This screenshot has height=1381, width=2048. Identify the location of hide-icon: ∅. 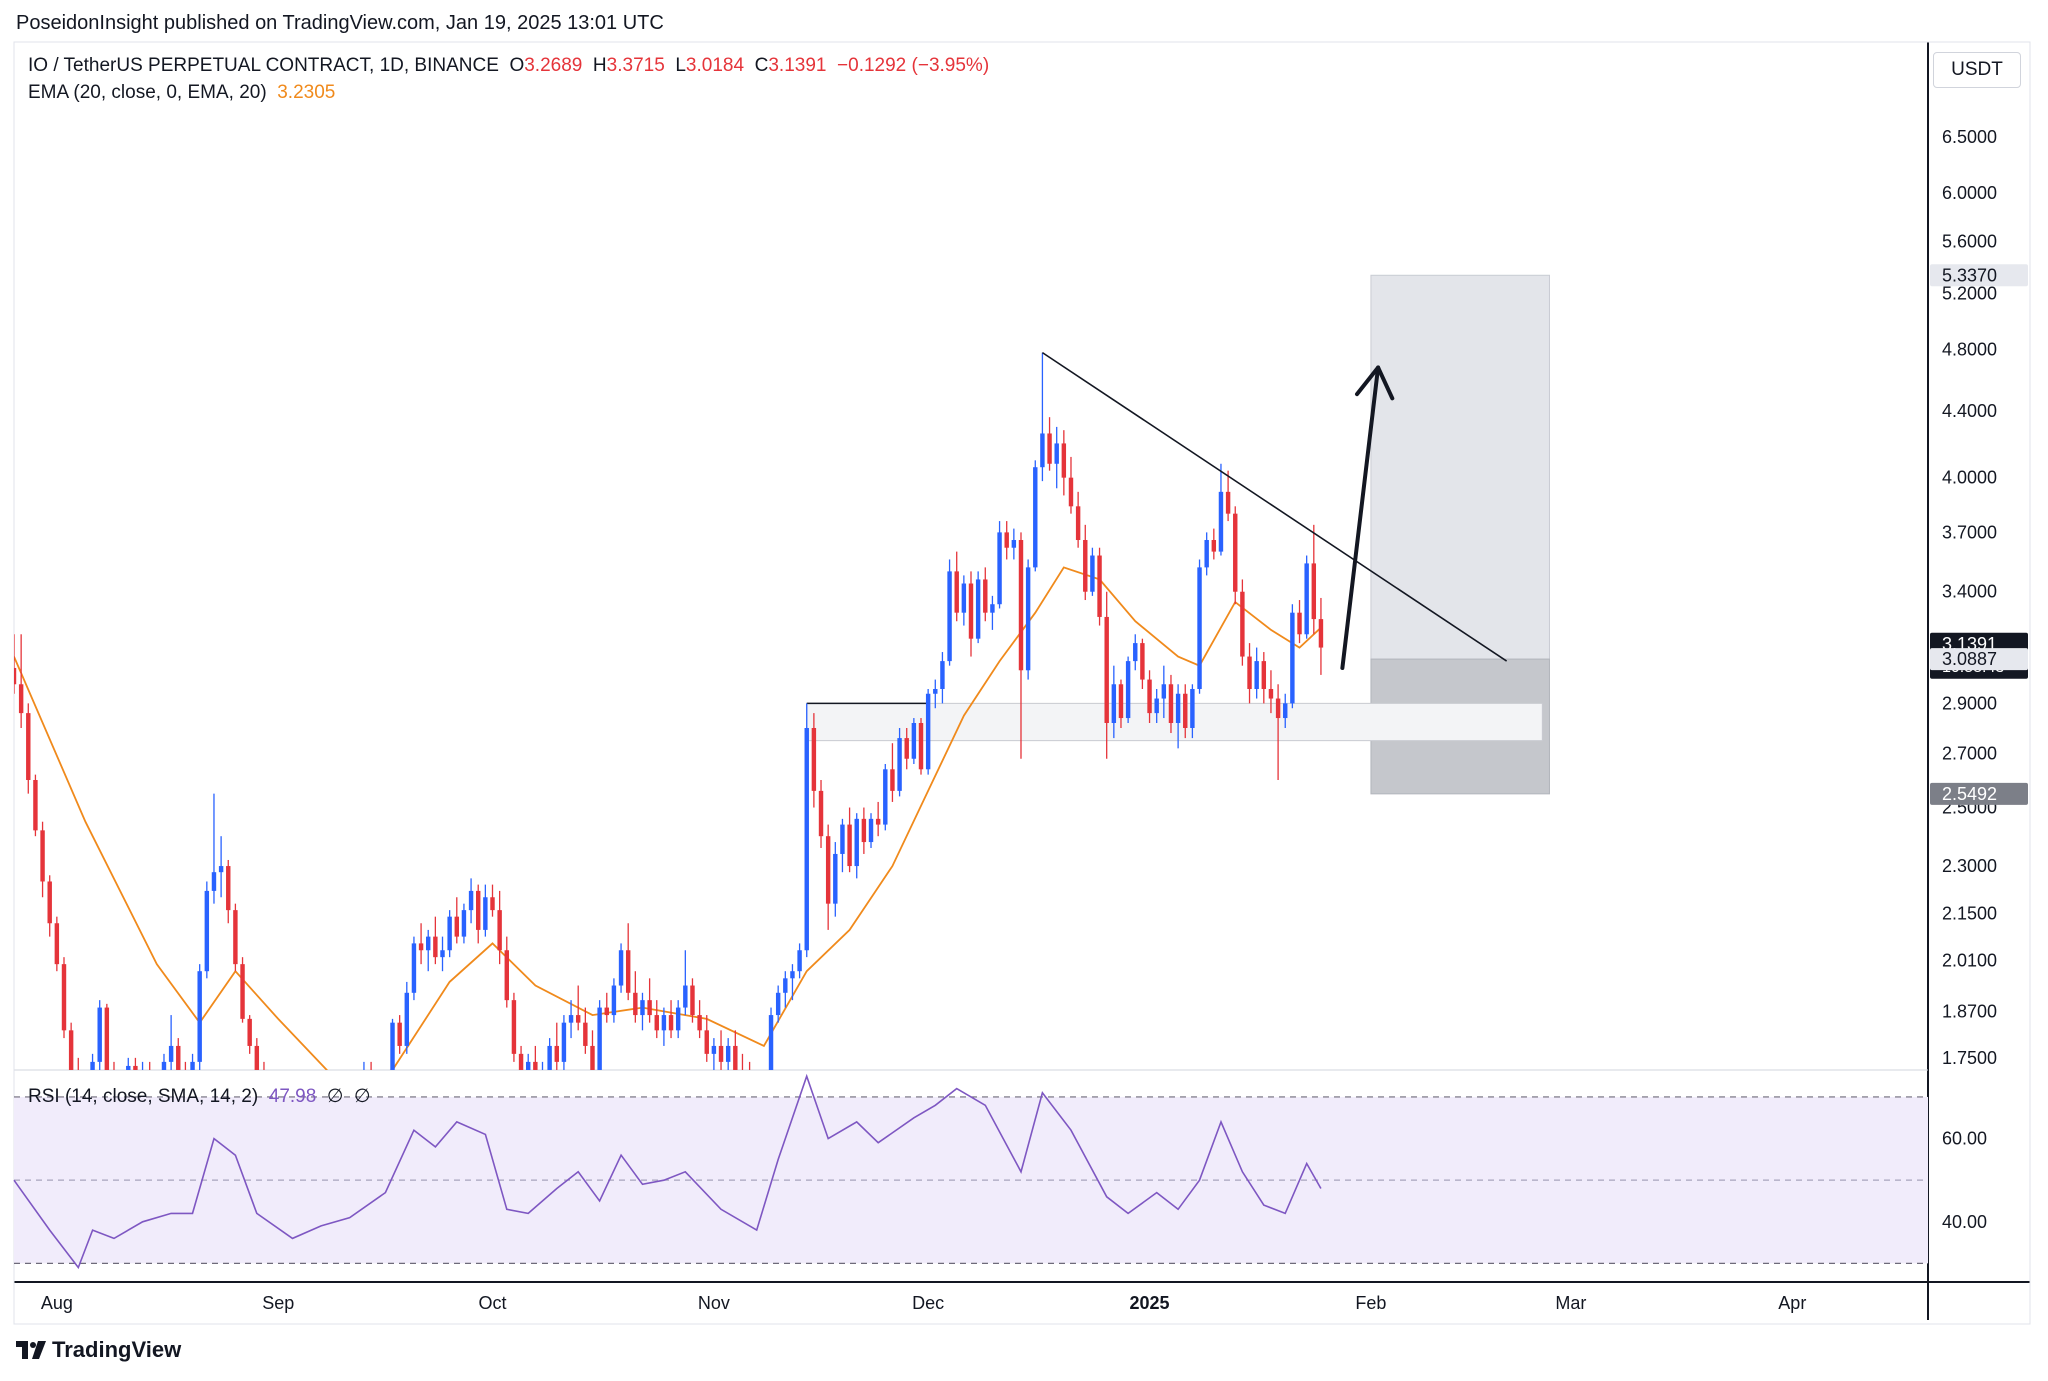
(335, 1096).